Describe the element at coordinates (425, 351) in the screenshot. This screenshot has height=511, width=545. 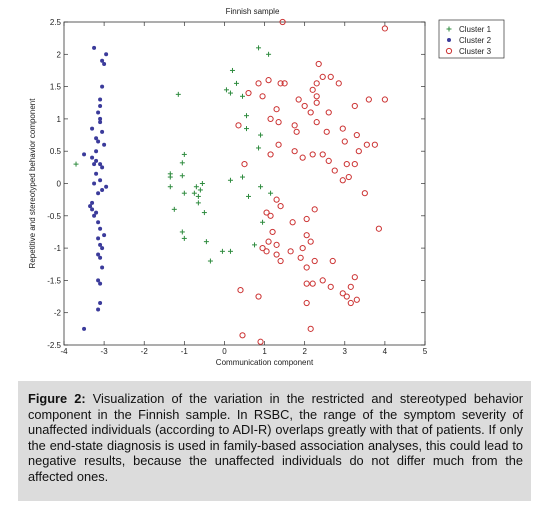
I see `x-tick-label: 5` at that location.